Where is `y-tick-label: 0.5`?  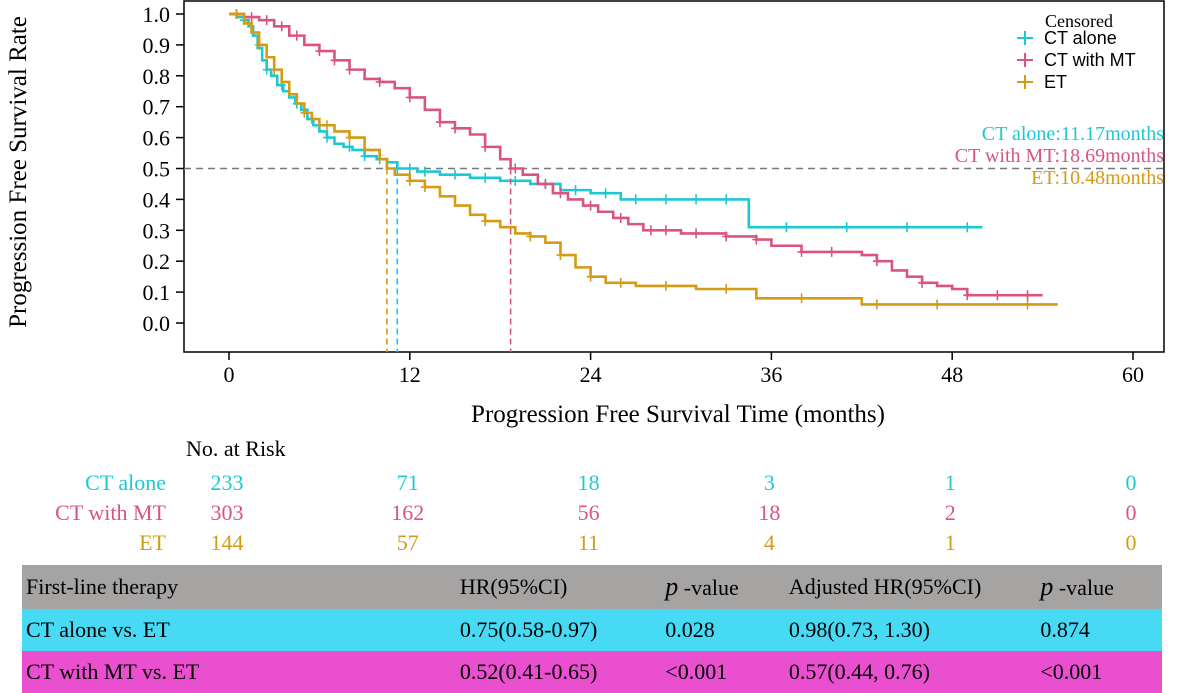 y-tick-label: 0.5 is located at coordinates (157, 169).